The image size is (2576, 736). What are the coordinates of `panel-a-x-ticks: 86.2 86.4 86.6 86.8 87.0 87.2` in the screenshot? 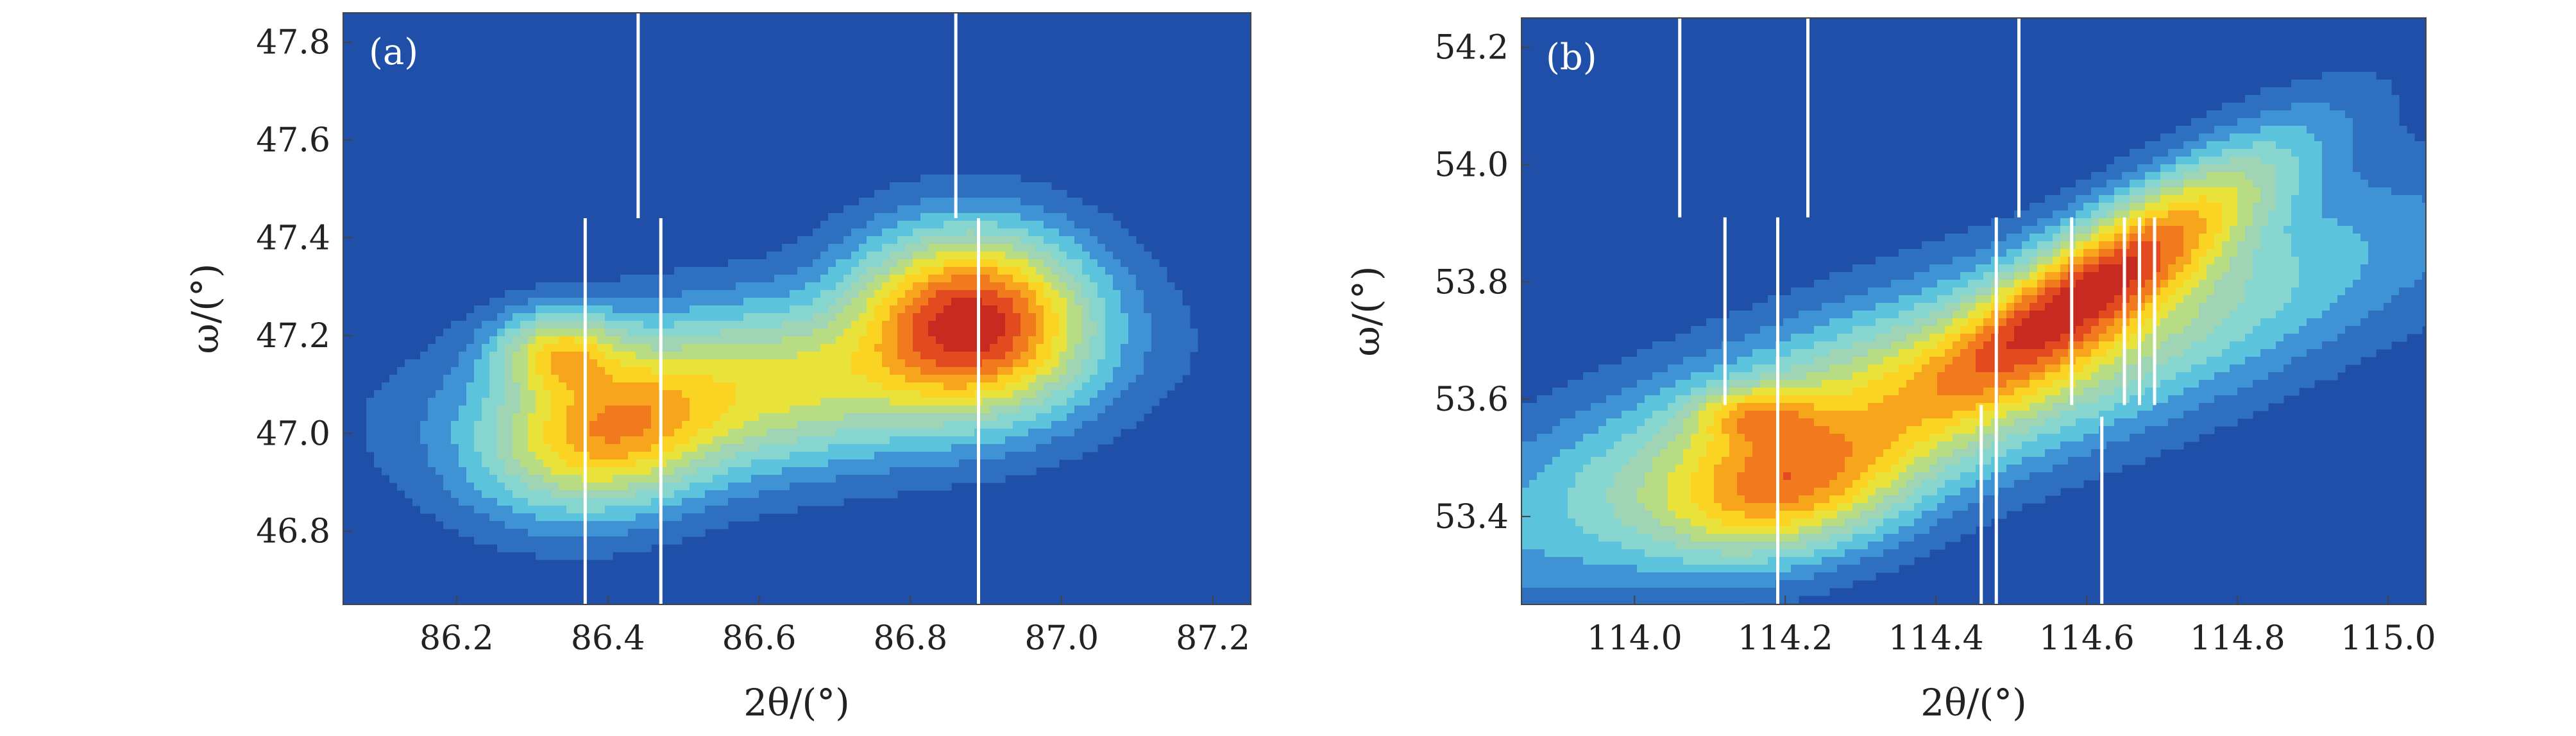 It's located at (834, 626).